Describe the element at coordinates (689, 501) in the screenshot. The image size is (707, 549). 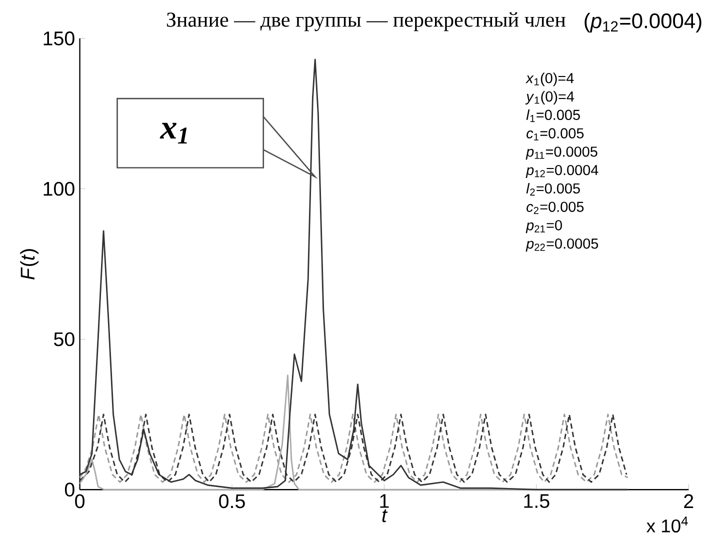
I see `x-tick-label: 2` at that location.